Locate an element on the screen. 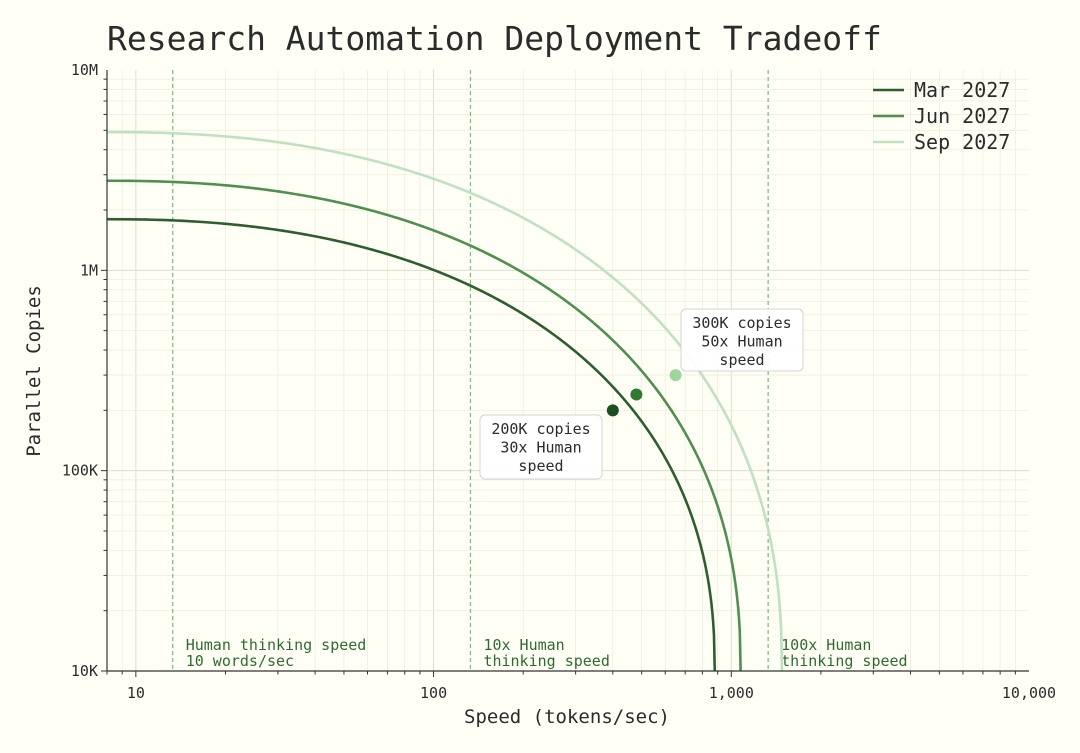 The image size is (1080, 753). x-tick-label: 10,000 is located at coordinates (1029, 693).